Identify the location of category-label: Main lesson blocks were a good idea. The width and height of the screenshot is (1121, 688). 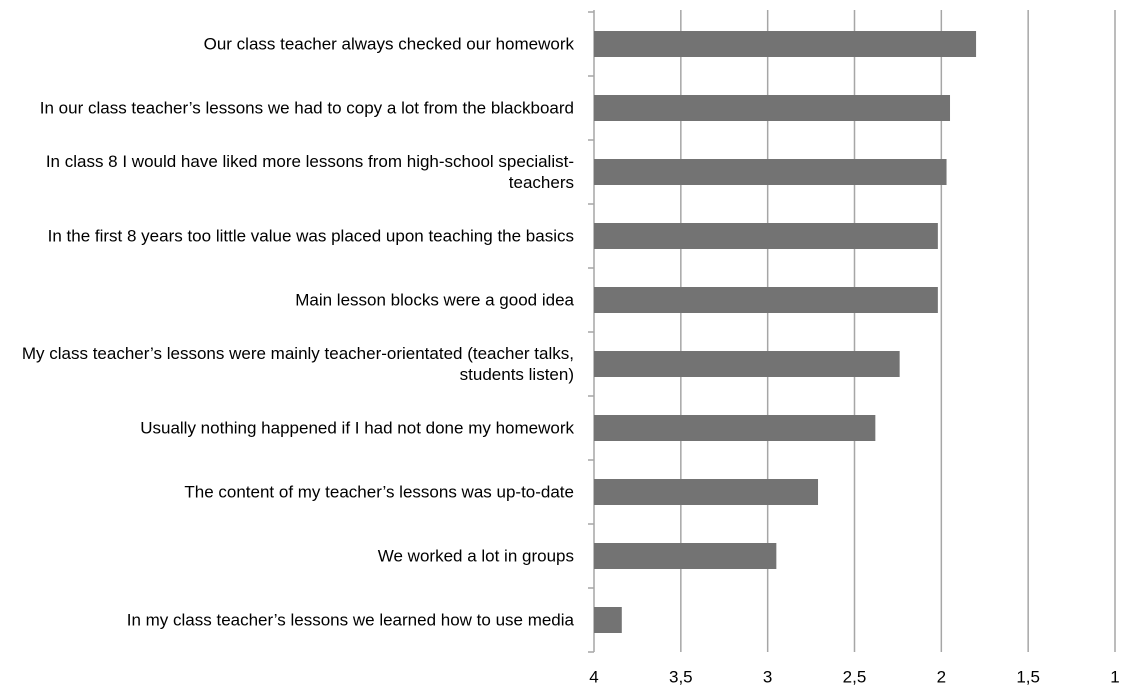
(434, 300).